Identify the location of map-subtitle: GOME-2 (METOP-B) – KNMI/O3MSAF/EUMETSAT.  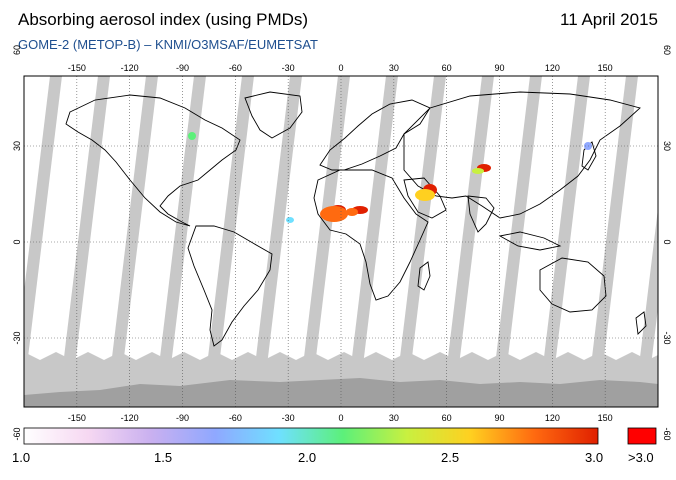
(168, 44).